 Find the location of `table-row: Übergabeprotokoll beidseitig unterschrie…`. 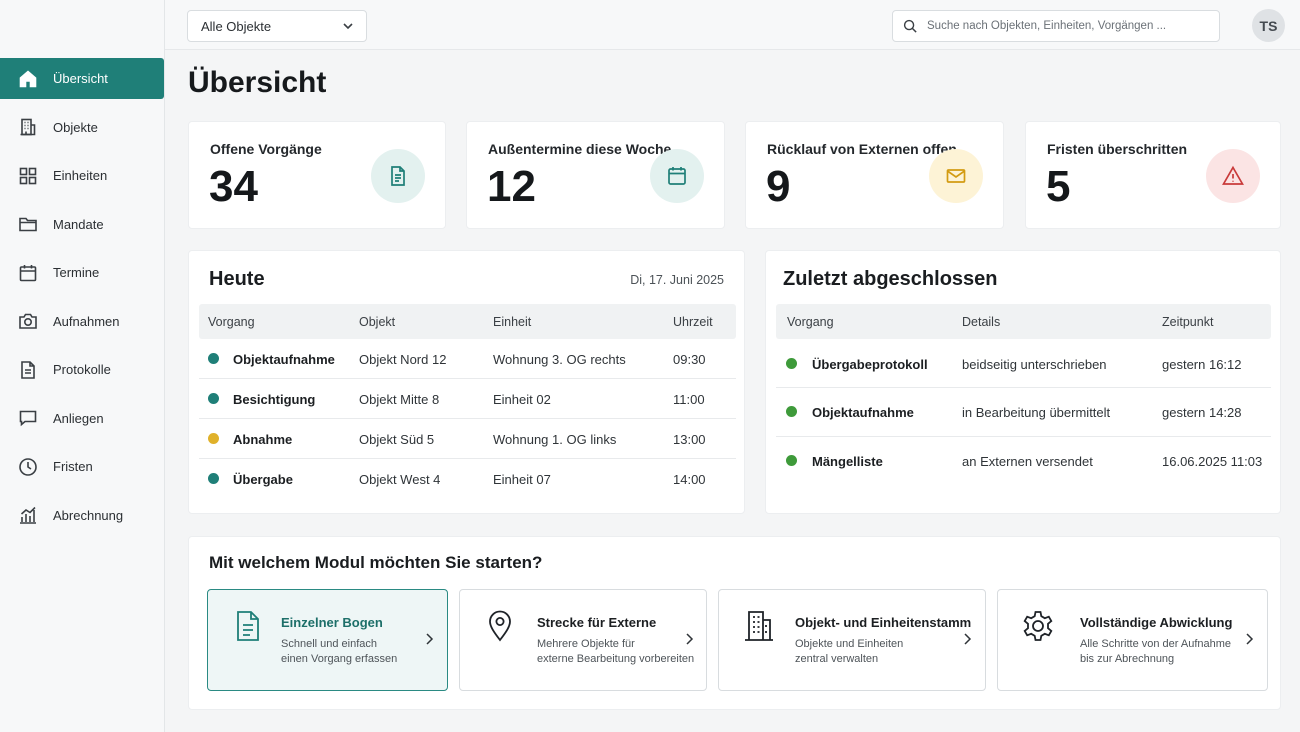

table-row: Übergabeprotokoll beidseitig unterschrie… is located at coordinates (1023, 363).